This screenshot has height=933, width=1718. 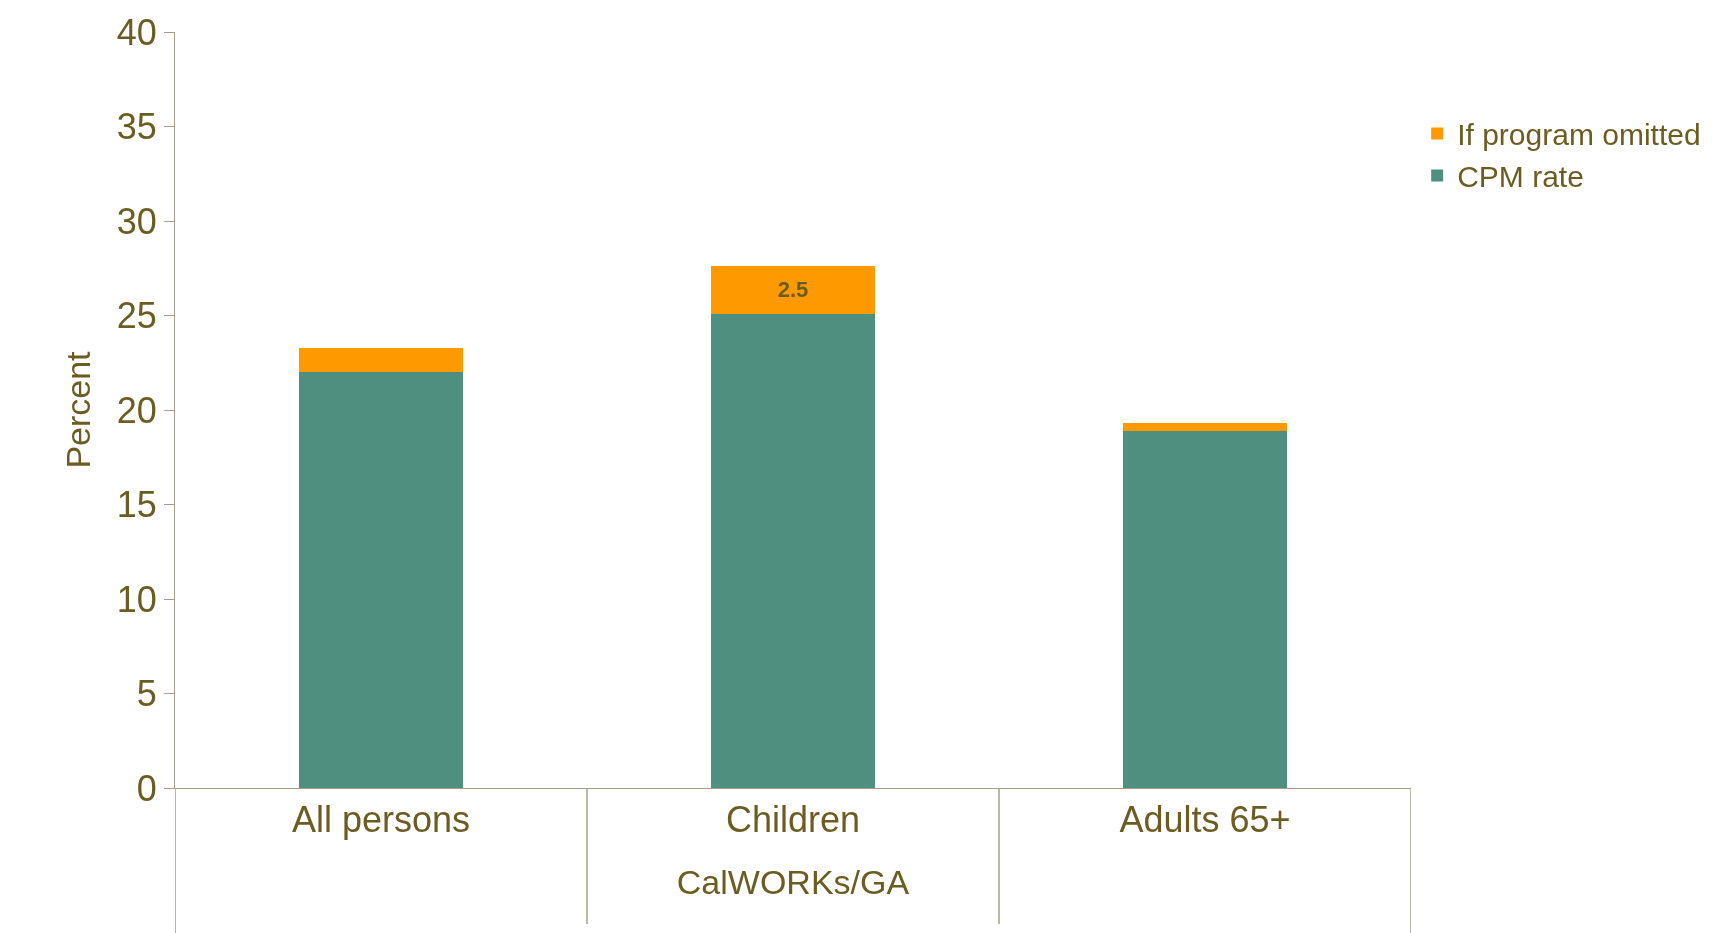 What do you see at coordinates (136, 32) in the screenshot?
I see `y-tick-label: 40` at bounding box center [136, 32].